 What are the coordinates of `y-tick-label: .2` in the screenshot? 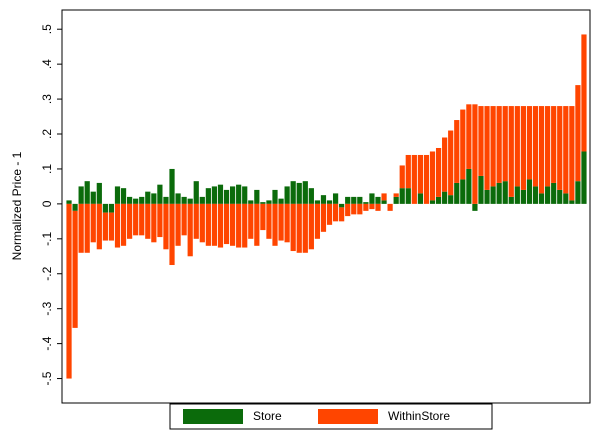 It's located at (47, 134).